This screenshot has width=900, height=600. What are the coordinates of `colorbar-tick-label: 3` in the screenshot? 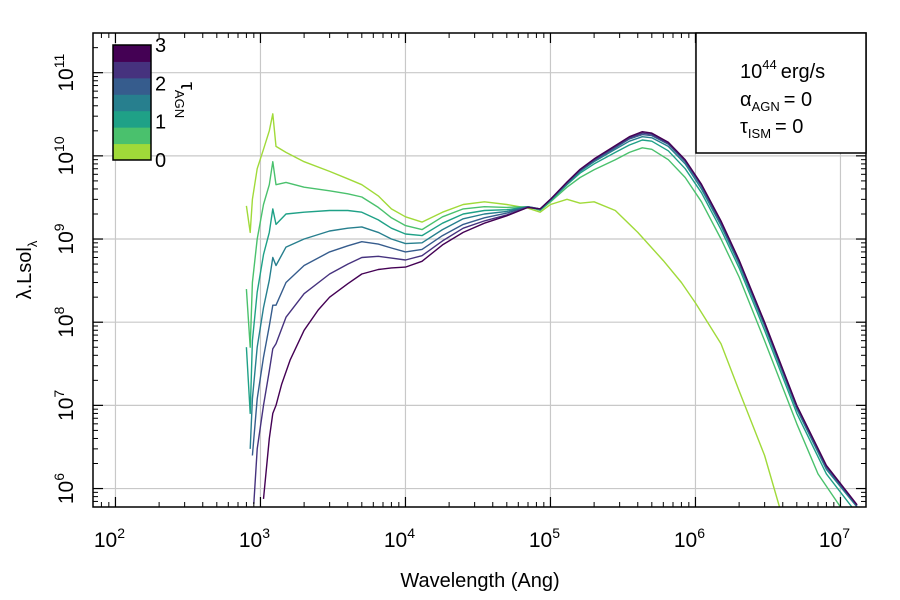 It's located at (160, 46).